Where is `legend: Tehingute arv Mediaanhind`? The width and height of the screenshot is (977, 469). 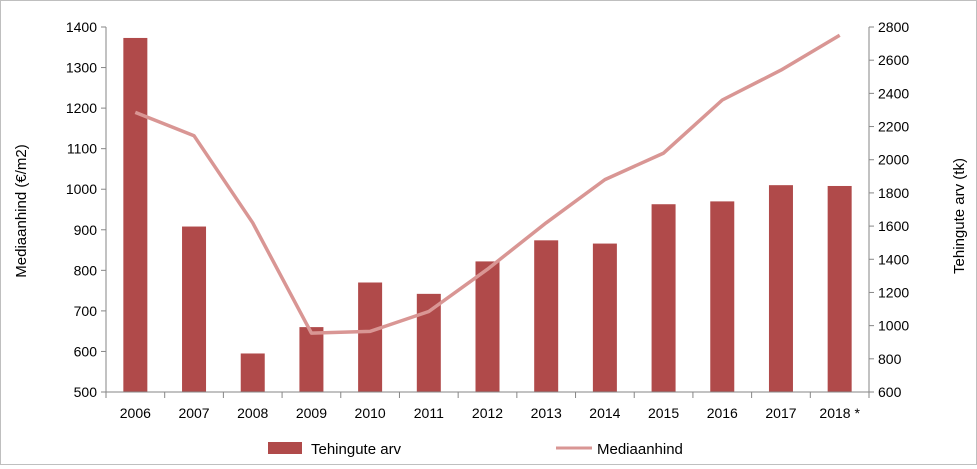 legend: Tehingute arv Mediaanhind is located at coordinates (475, 449).